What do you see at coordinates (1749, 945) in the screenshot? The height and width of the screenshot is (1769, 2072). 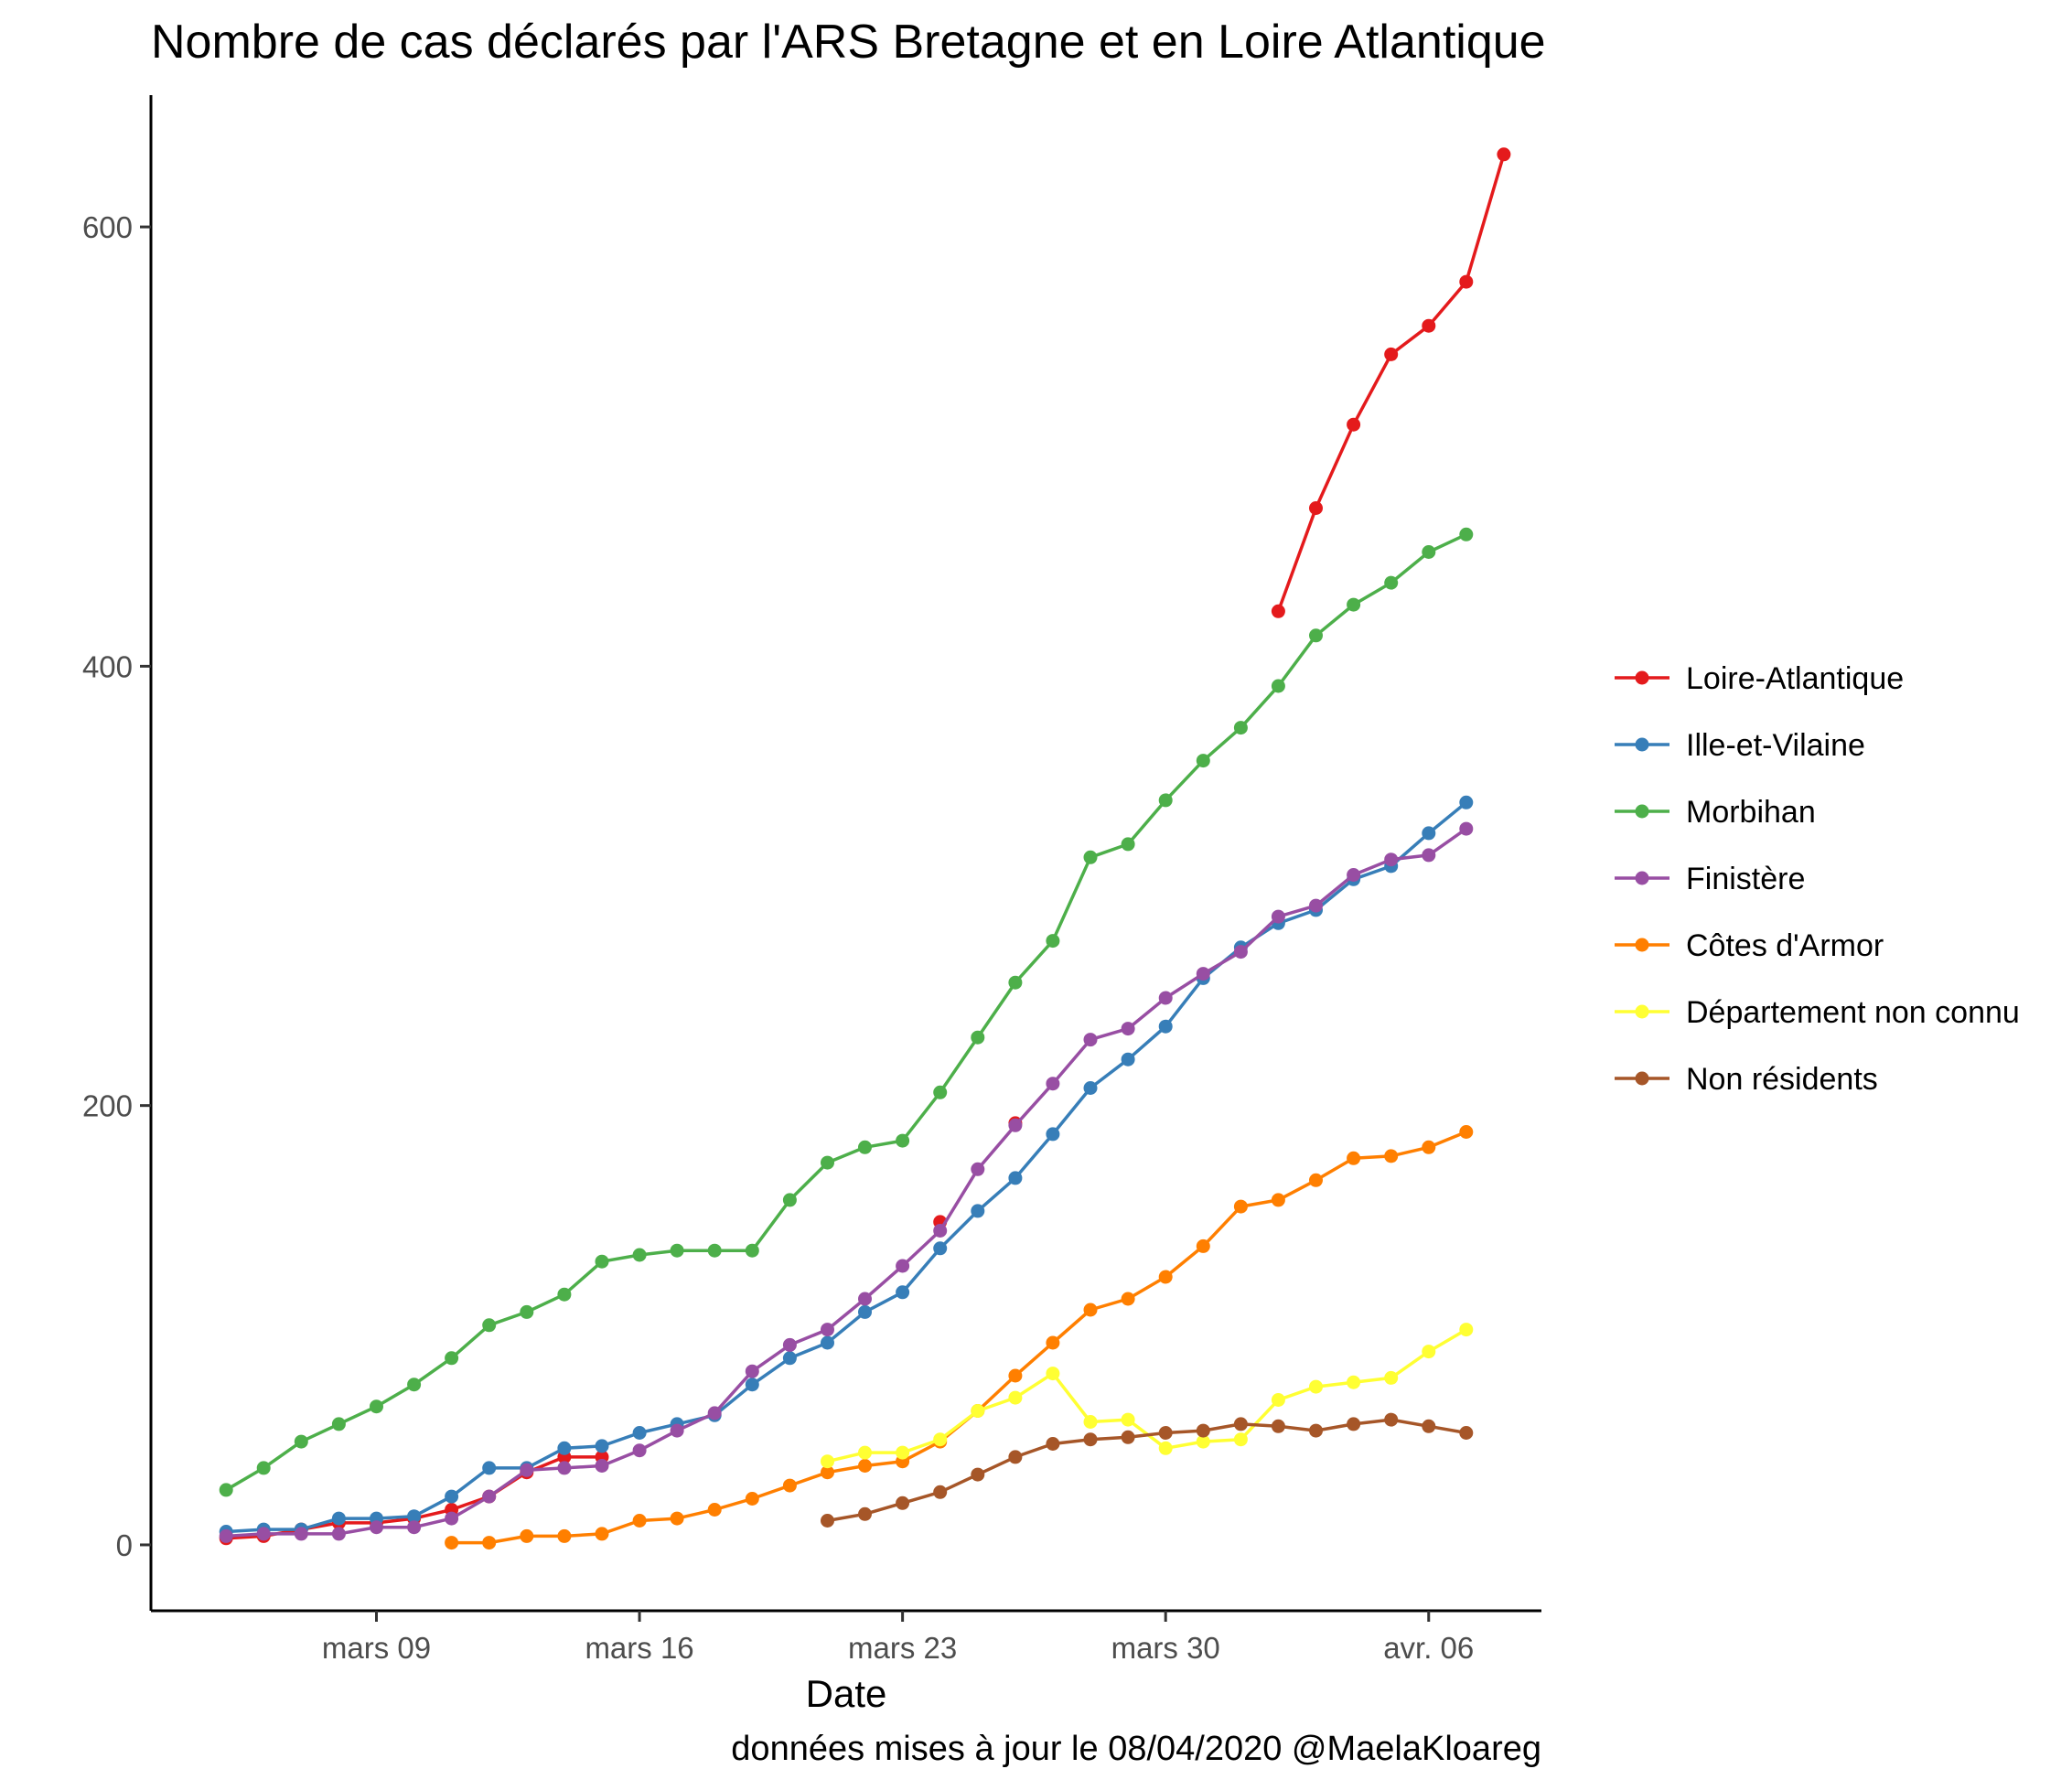 I see `legend-item: Côtes d'Armor` at bounding box center [1749, 945].